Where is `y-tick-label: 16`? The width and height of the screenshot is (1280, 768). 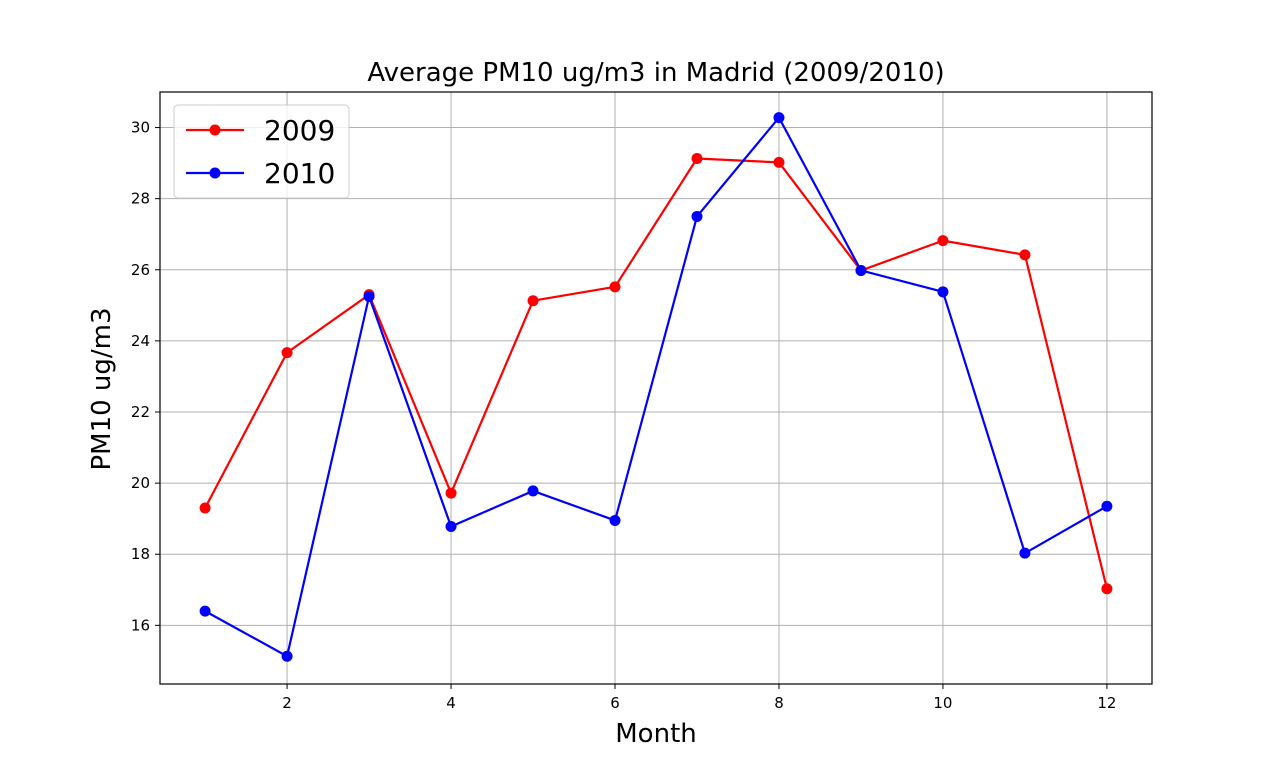 y-tick-label: 16 is located at coordinates (140, 625).